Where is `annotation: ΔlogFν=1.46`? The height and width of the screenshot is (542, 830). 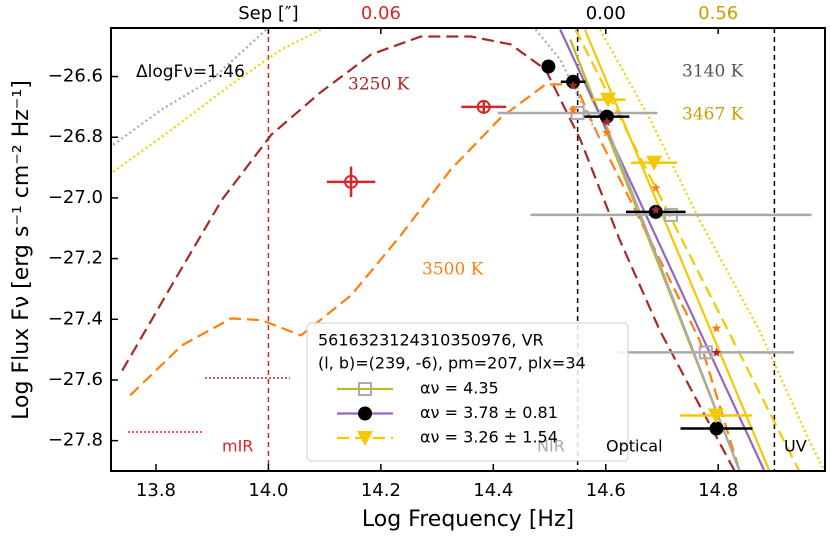
annotation: ΔlogFν=1.46 is located at coordinates (190, 72).